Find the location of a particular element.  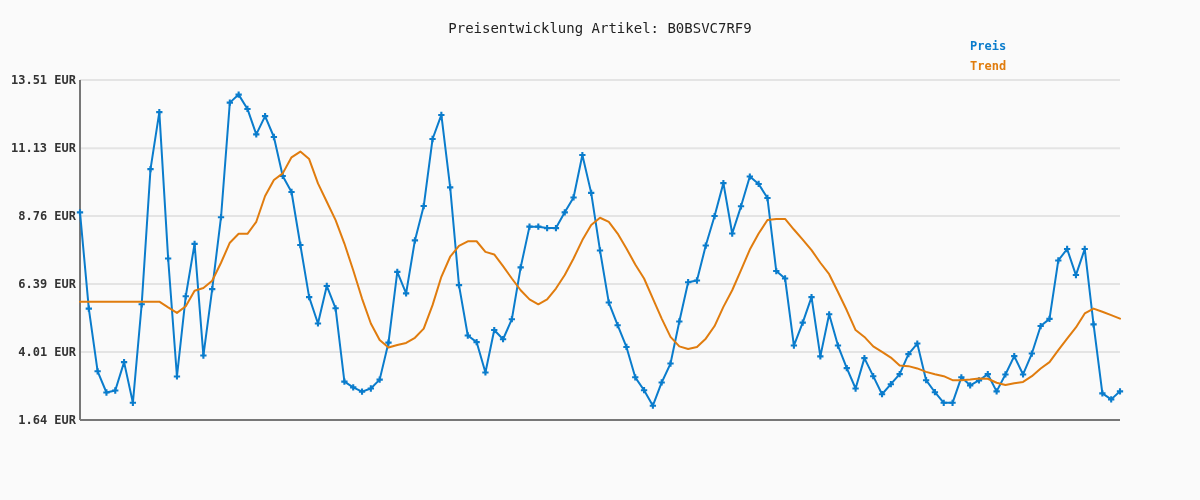

y-tick-label: 13.51 EUR is located at coordinates (43, 80).